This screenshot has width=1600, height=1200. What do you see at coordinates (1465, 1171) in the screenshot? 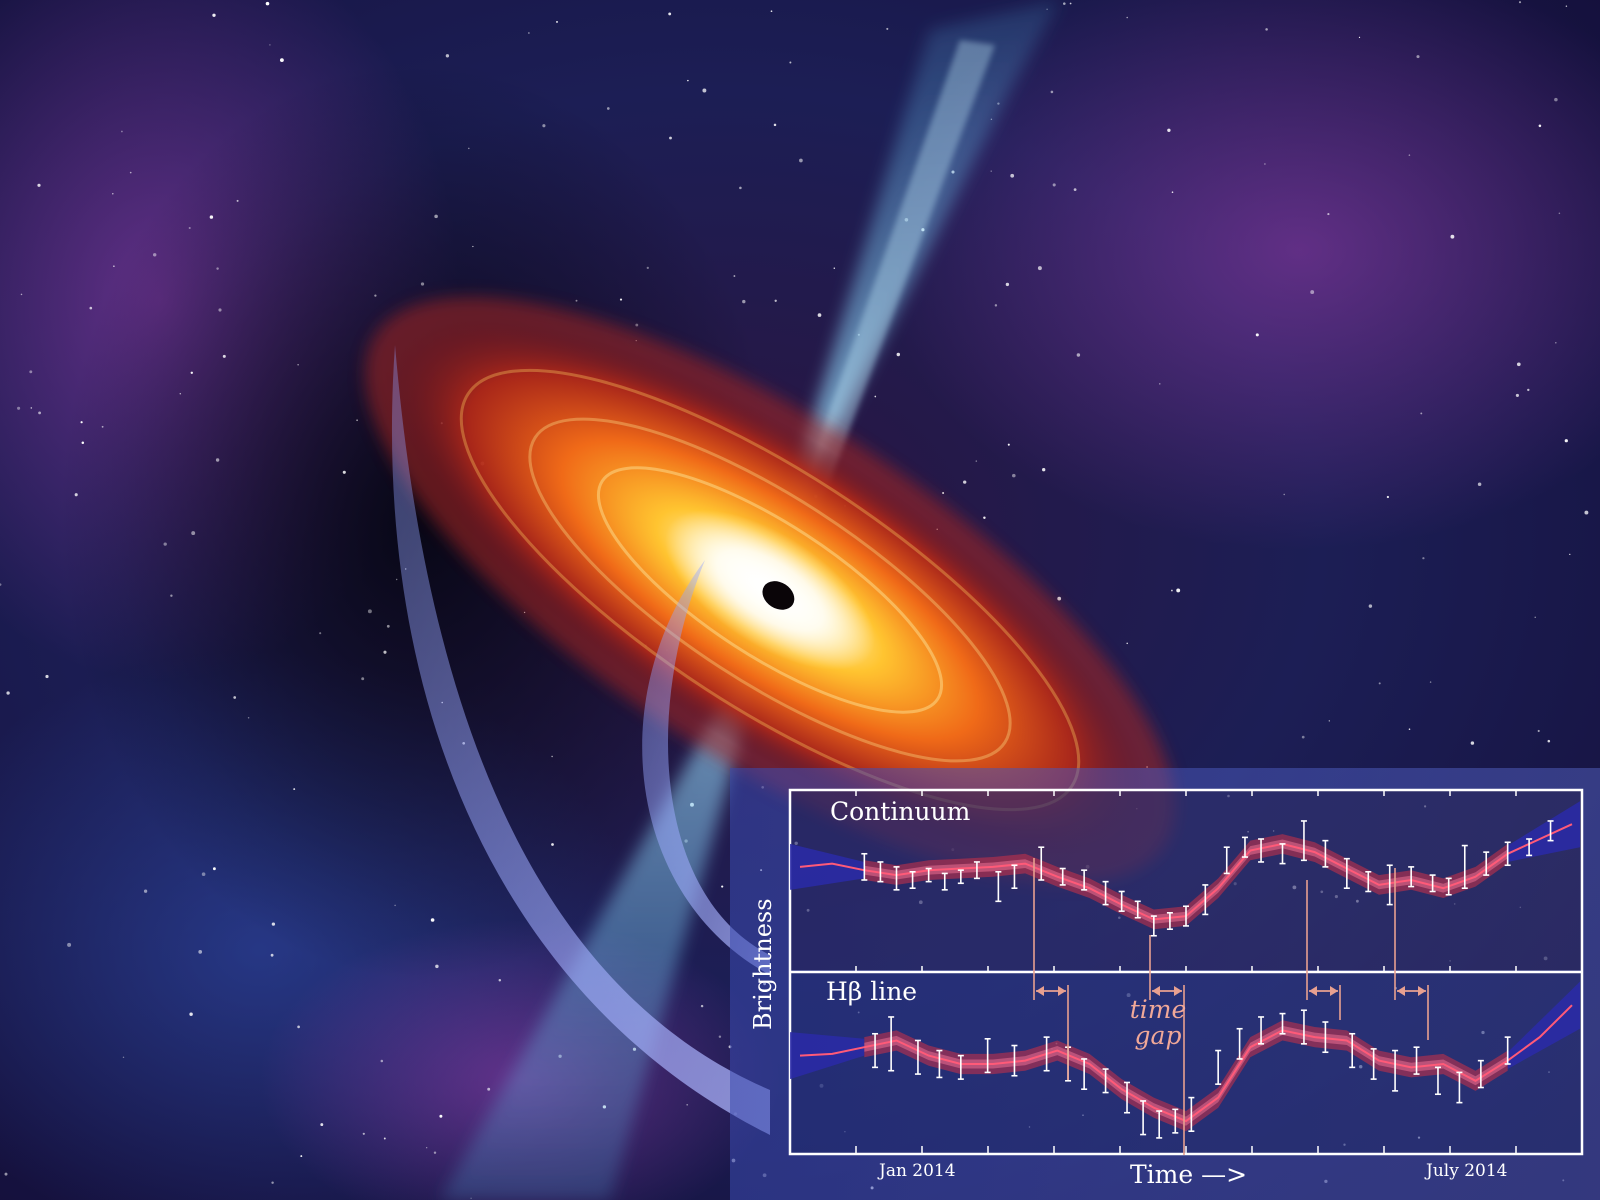
I see `x-tick-label-july: July 2014` at bounding box center [1465, 1171].